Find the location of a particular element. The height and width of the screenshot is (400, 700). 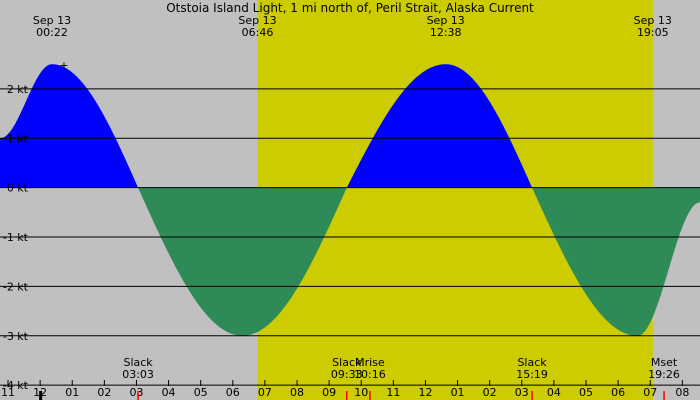

event-time-label: 10:16 is located at coordinates (370, 374).